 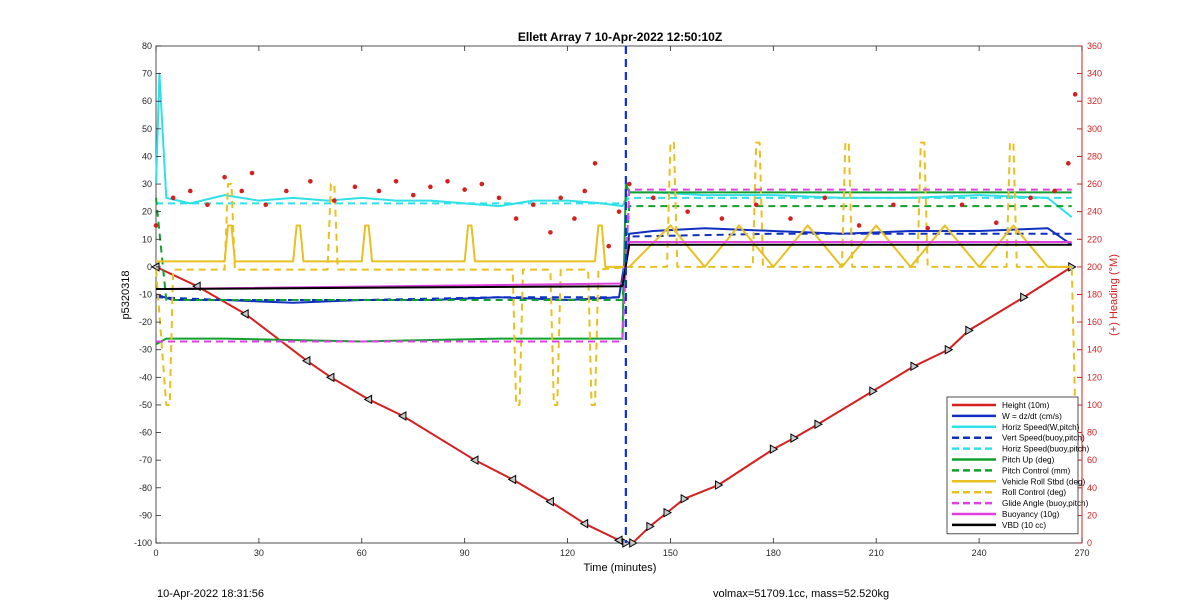 I want to click on legend-label: Horiz Speed(W,pitch), so click(x=1041, y=427).